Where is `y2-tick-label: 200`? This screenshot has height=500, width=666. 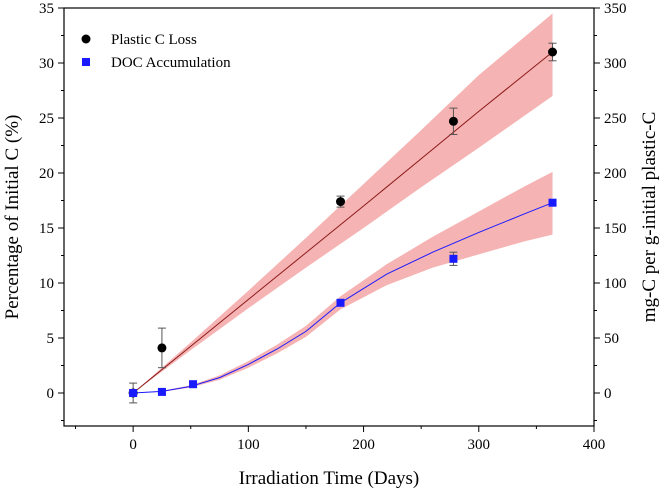 y2-tick-label: 200 is located at coordinates (615, 174).